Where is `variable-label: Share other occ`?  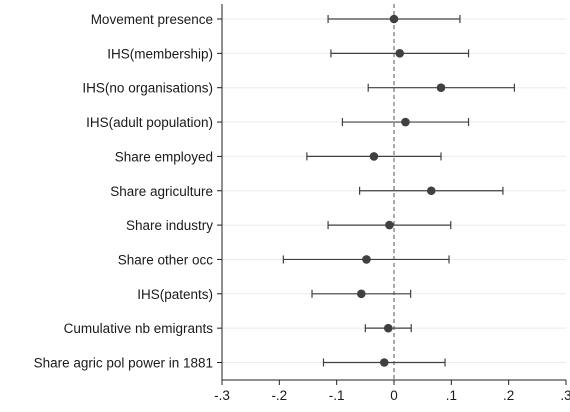
variable-label: Share other occ is located at coordinates (166, 259).